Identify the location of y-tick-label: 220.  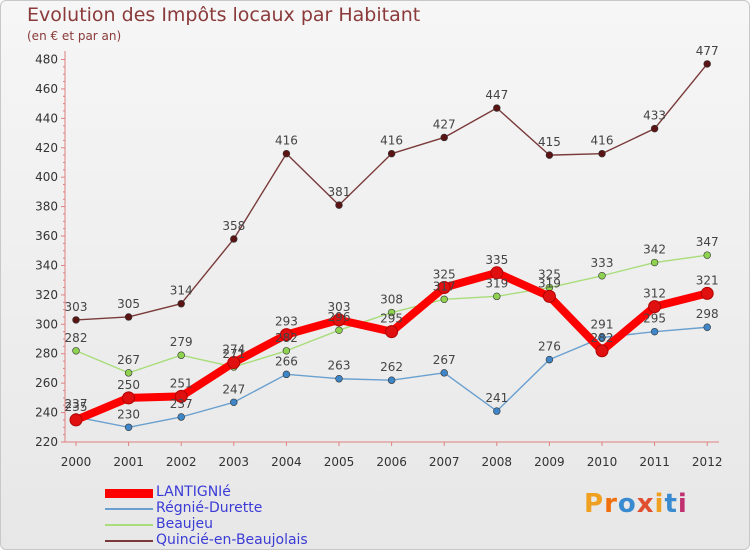
(46, 442).